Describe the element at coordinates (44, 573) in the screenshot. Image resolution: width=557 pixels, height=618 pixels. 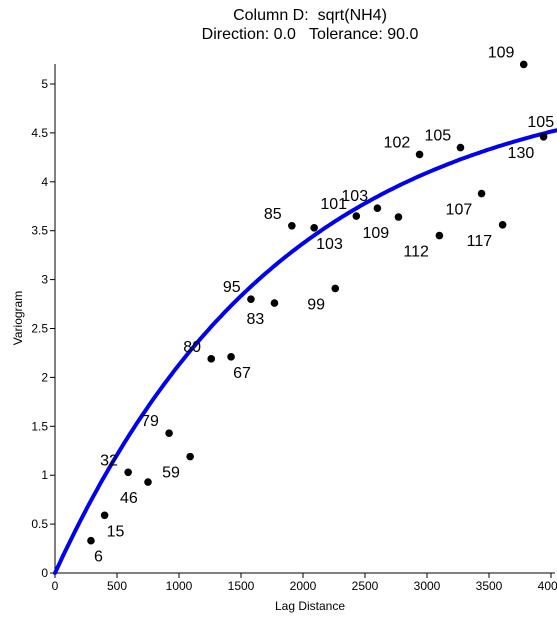
I see `y-tick-label: 0` at that location.